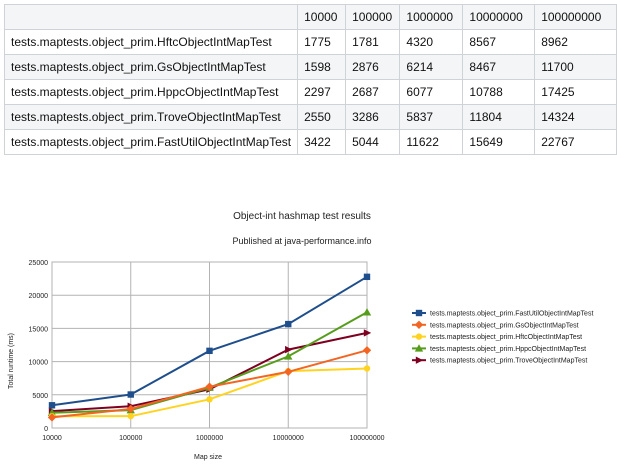 The width and height of the screenshot is (617, 468). What do you see at coordinates (373, 17) in the screenshot?
I see `table-header-cell: 100000` at bounding box center [373, 17].